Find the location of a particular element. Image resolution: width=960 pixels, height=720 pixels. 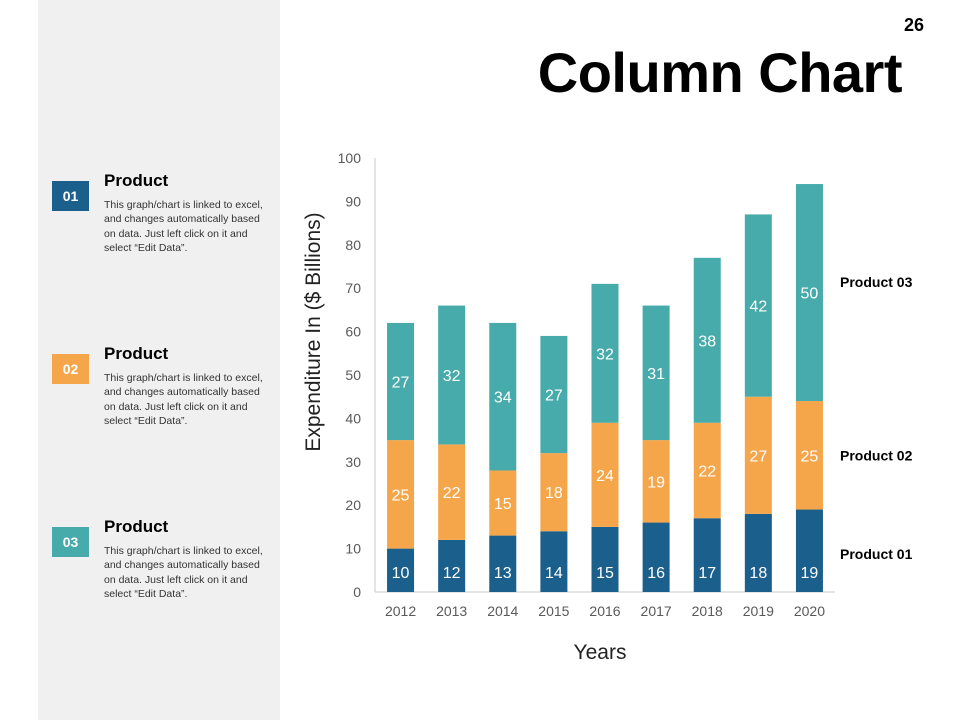

legend-label: Product 02 is located at coordinates (876, 455).